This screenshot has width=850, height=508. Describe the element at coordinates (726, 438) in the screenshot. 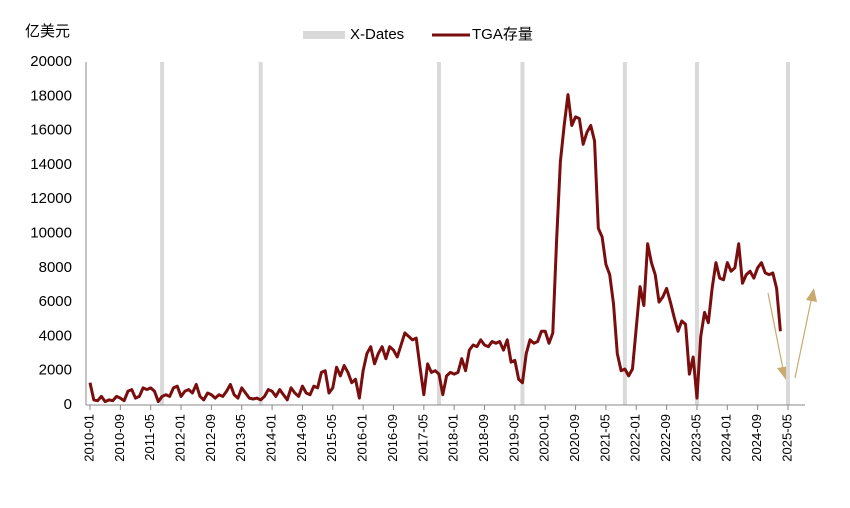

I see `x-tick-label: 2024-01` at that location.